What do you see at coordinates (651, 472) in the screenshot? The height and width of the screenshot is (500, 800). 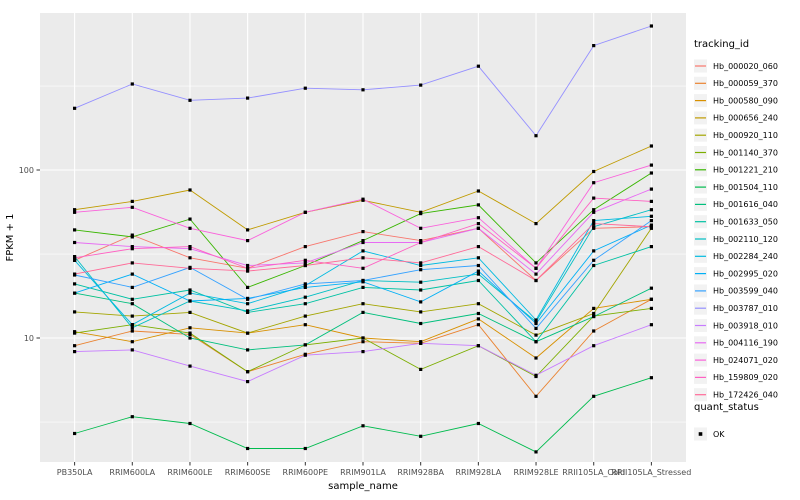 I see `x-tick-label: RRII105LA_Stressed` at bounding box center [651, 472].